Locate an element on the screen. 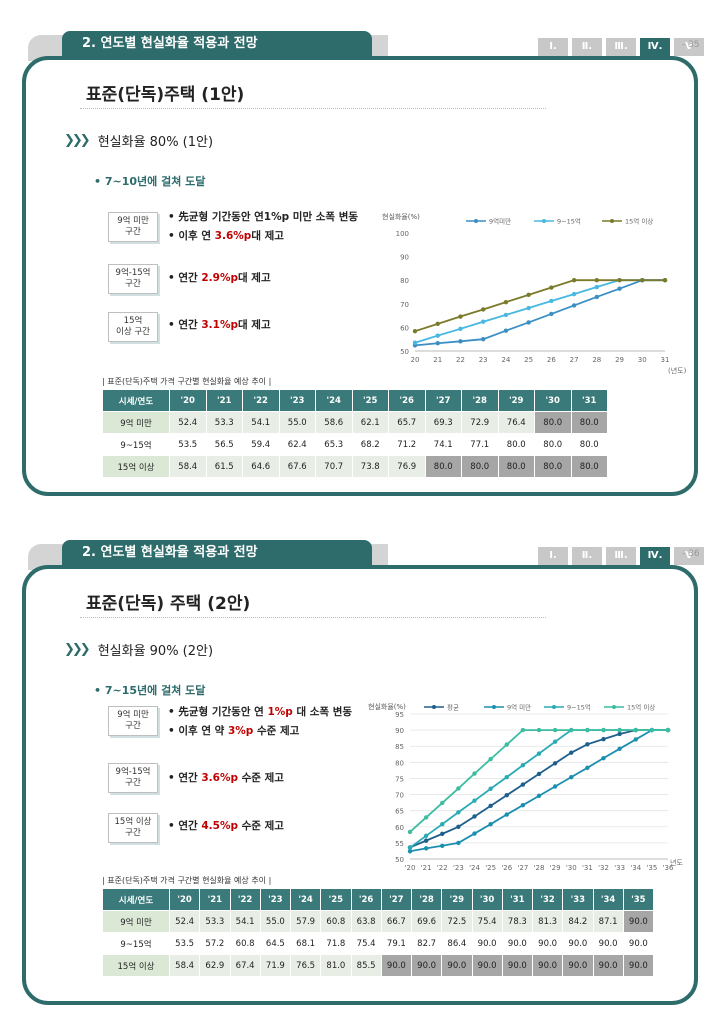 The image size is (720, 1018). column-header: 시세/연도 is located at coordinates (136, 400).